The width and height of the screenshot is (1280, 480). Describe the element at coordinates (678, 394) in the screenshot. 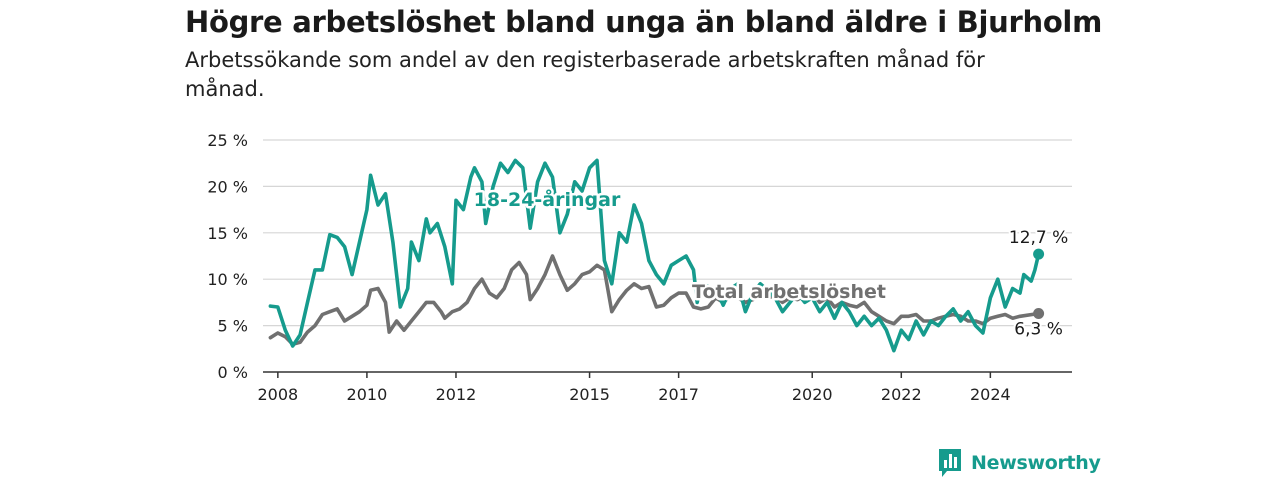

I see `x-tick-label: 2017` at that location.